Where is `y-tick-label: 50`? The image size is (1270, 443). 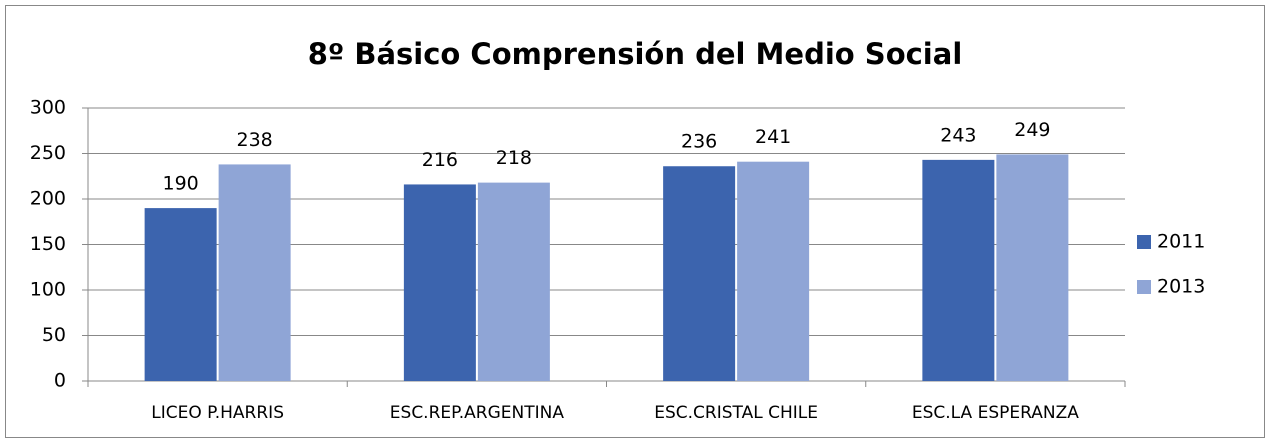 y-tick-label: 50 is located at coordinates (54, 335).